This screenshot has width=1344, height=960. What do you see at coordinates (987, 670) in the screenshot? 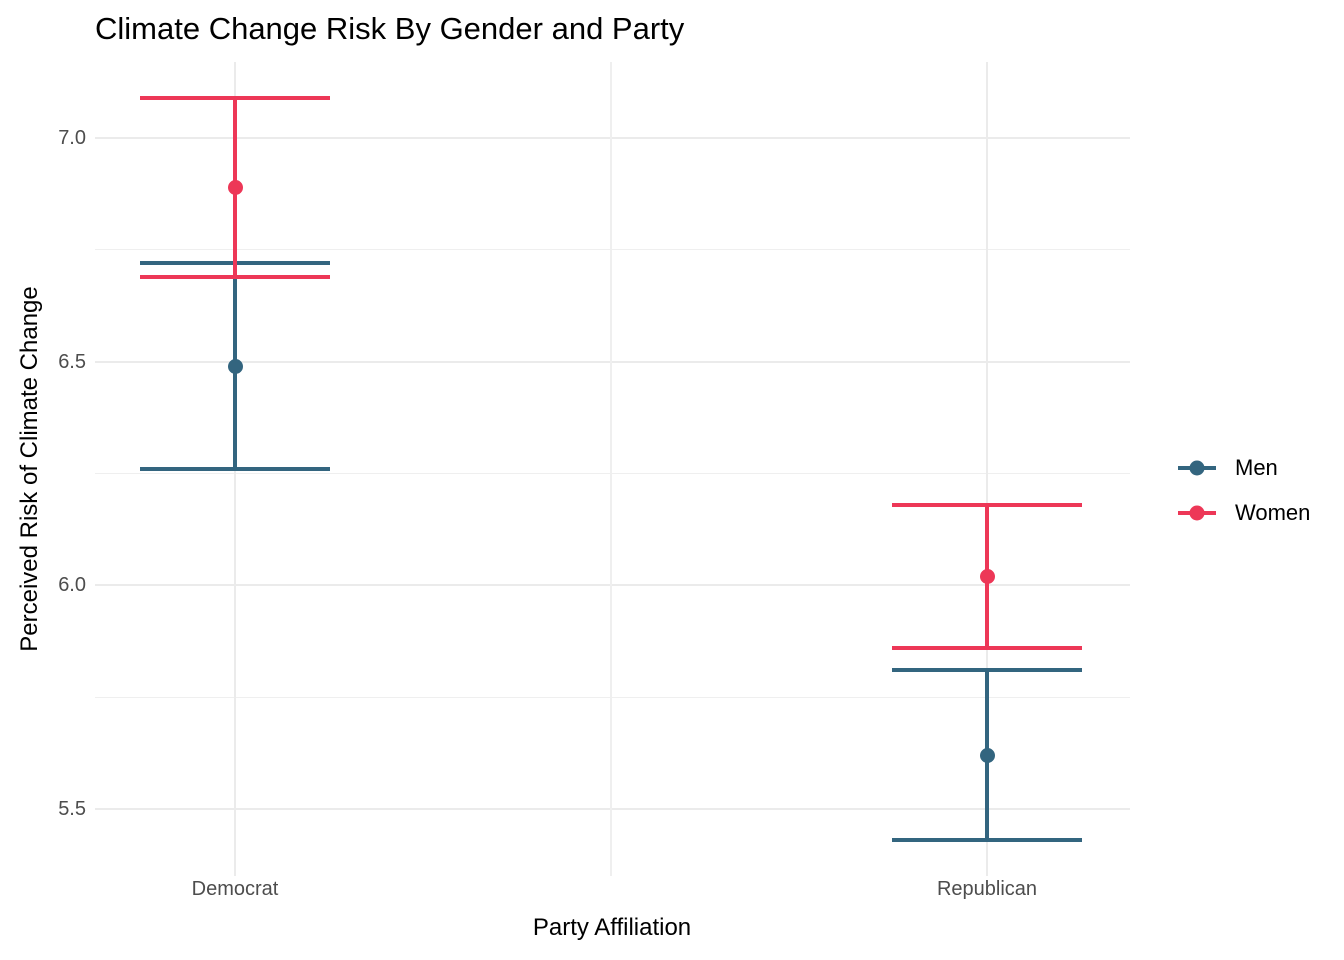
I see `errorbar-cap-upper-men-republican` at bounding box center [987, 670].